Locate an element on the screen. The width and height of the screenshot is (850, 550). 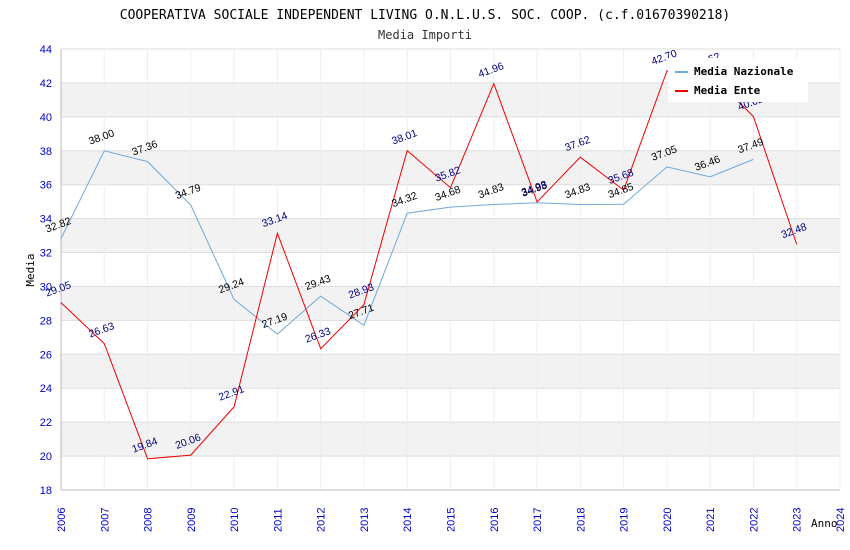
legend-label-nazionale: Media Nazionale is located at coordinates (744, 71).